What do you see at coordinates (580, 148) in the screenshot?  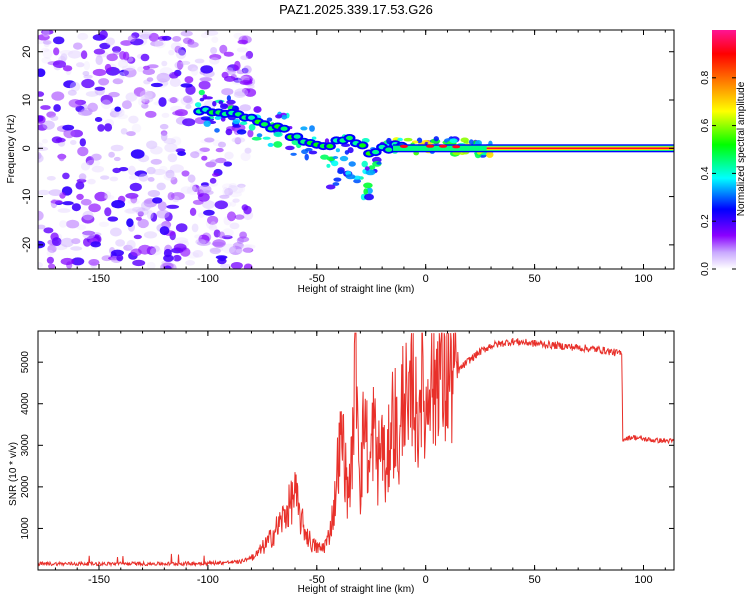 I see `carrier-band-peak` at bounding box center [580, 148].